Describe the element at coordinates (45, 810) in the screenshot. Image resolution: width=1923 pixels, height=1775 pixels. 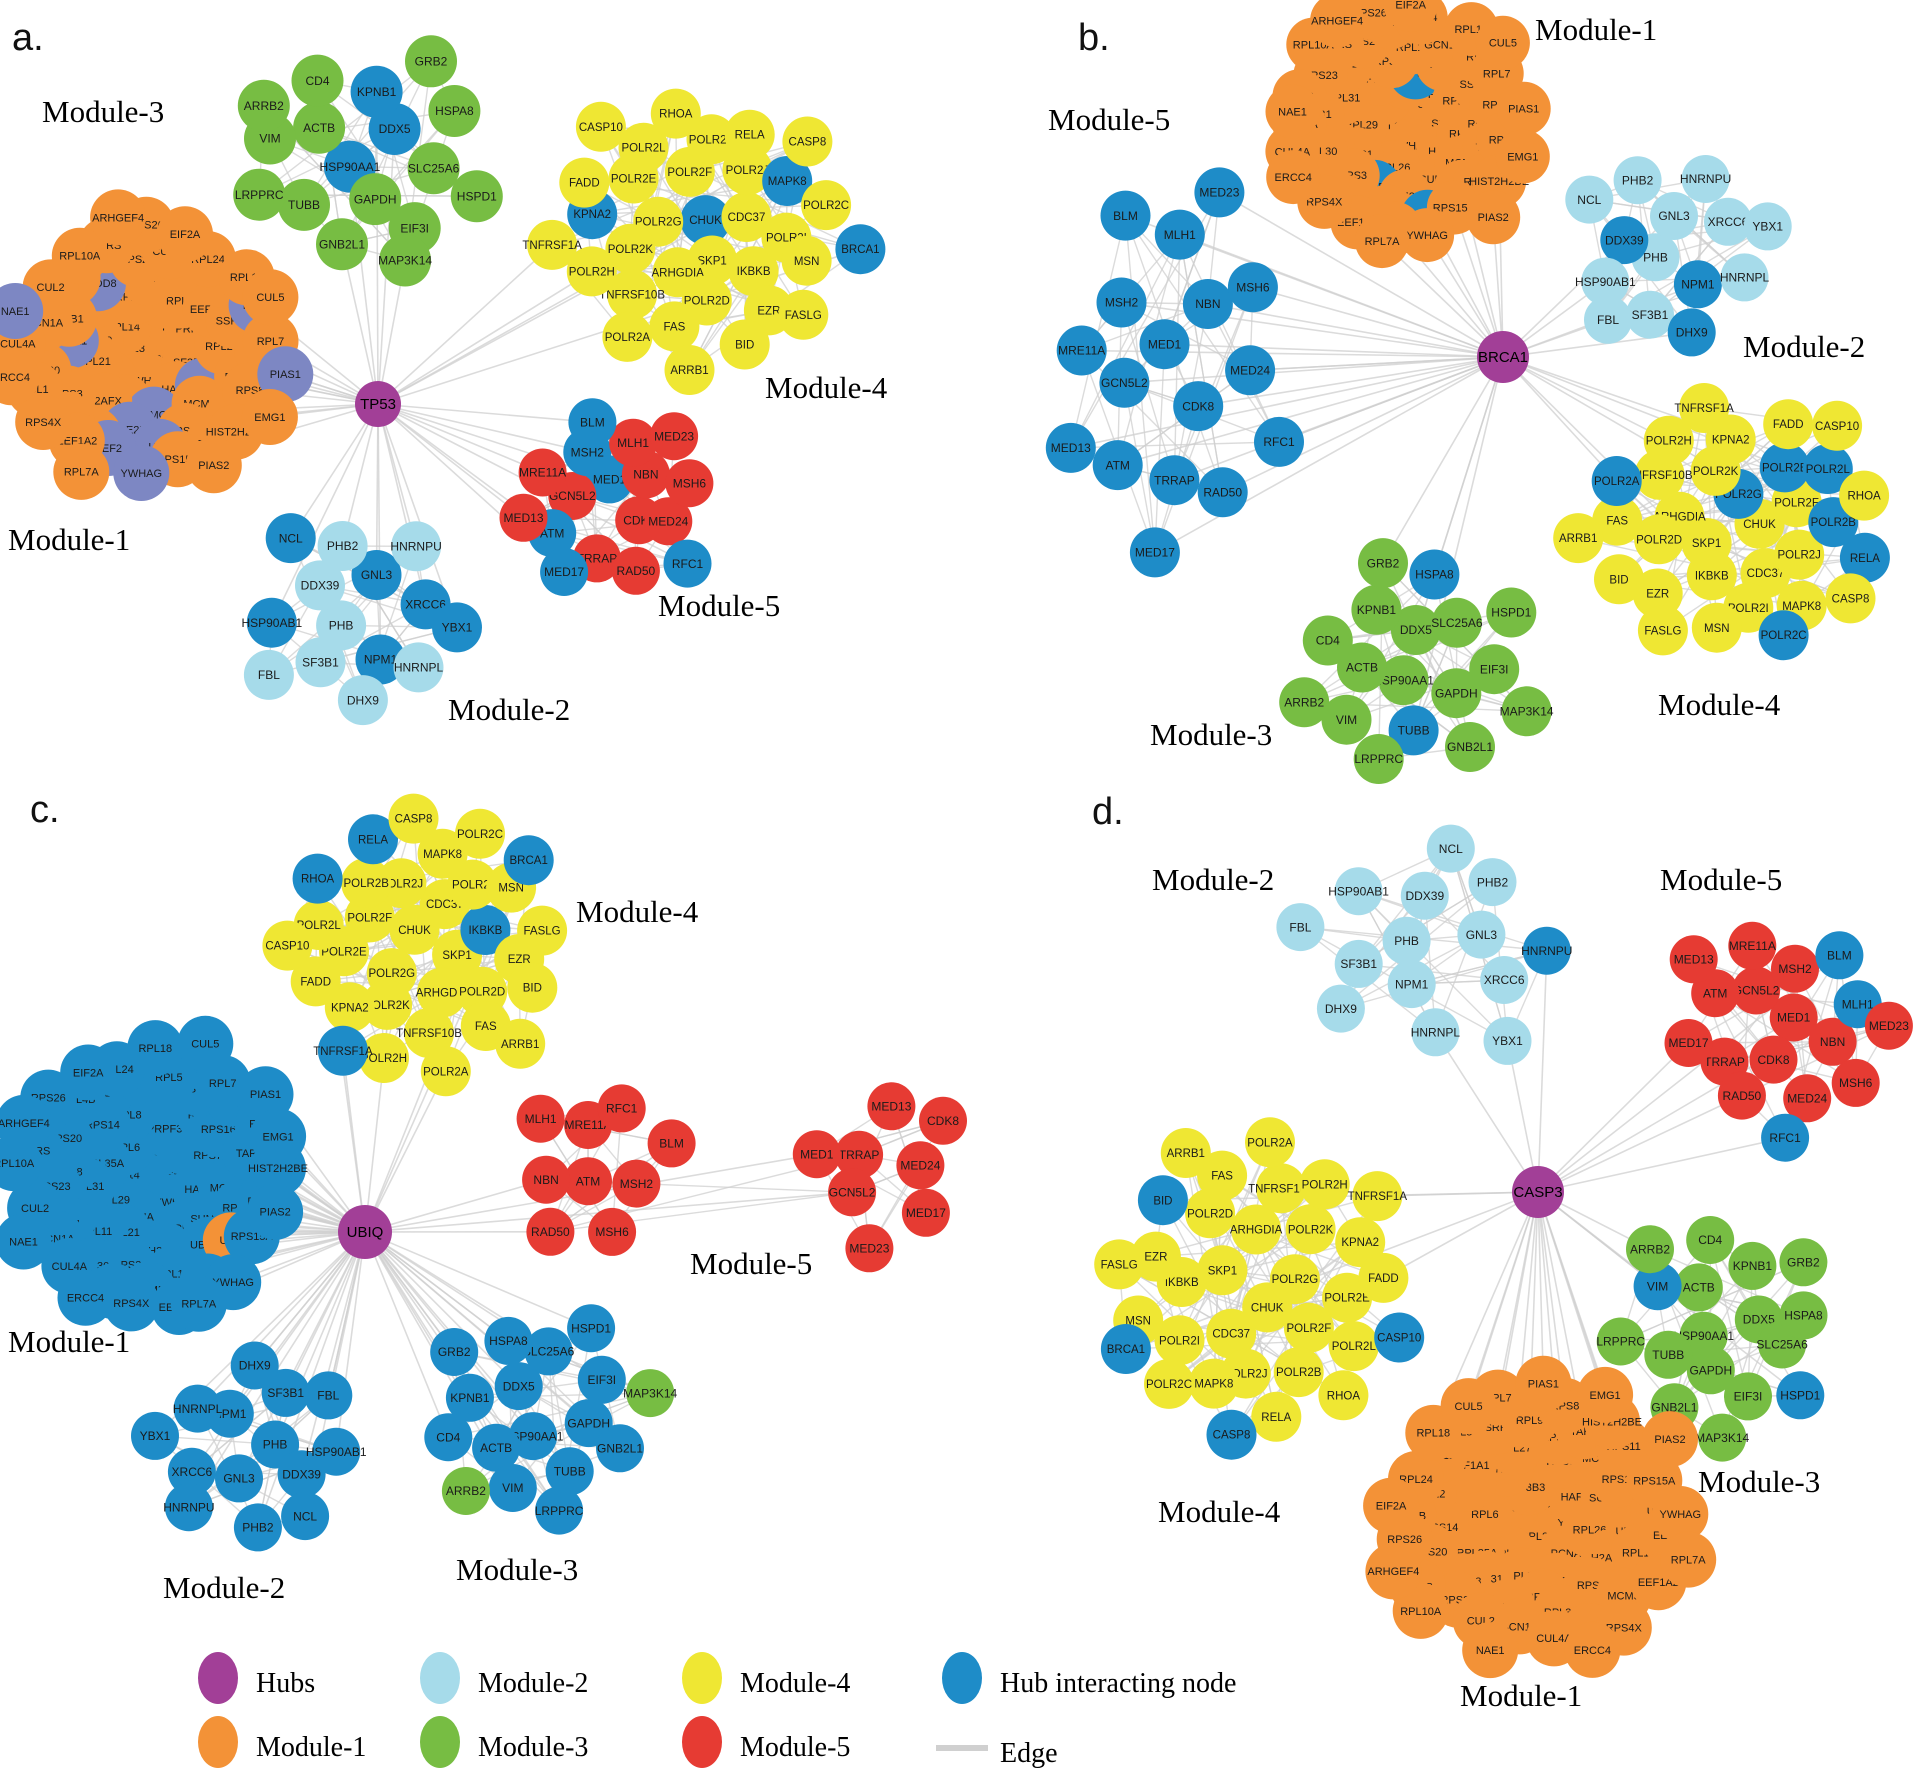
I see `panel-letter: c.` at that location.